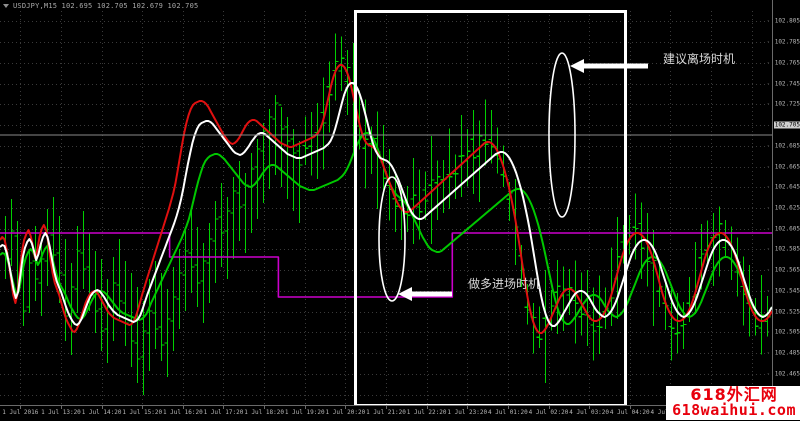 This screenshot has width=800, height=421. What do you see at coordinates (426, 412) in the screenshot?
I see `time-tick-label: 1 Jul 22:20` at bounding box center [426, 412].